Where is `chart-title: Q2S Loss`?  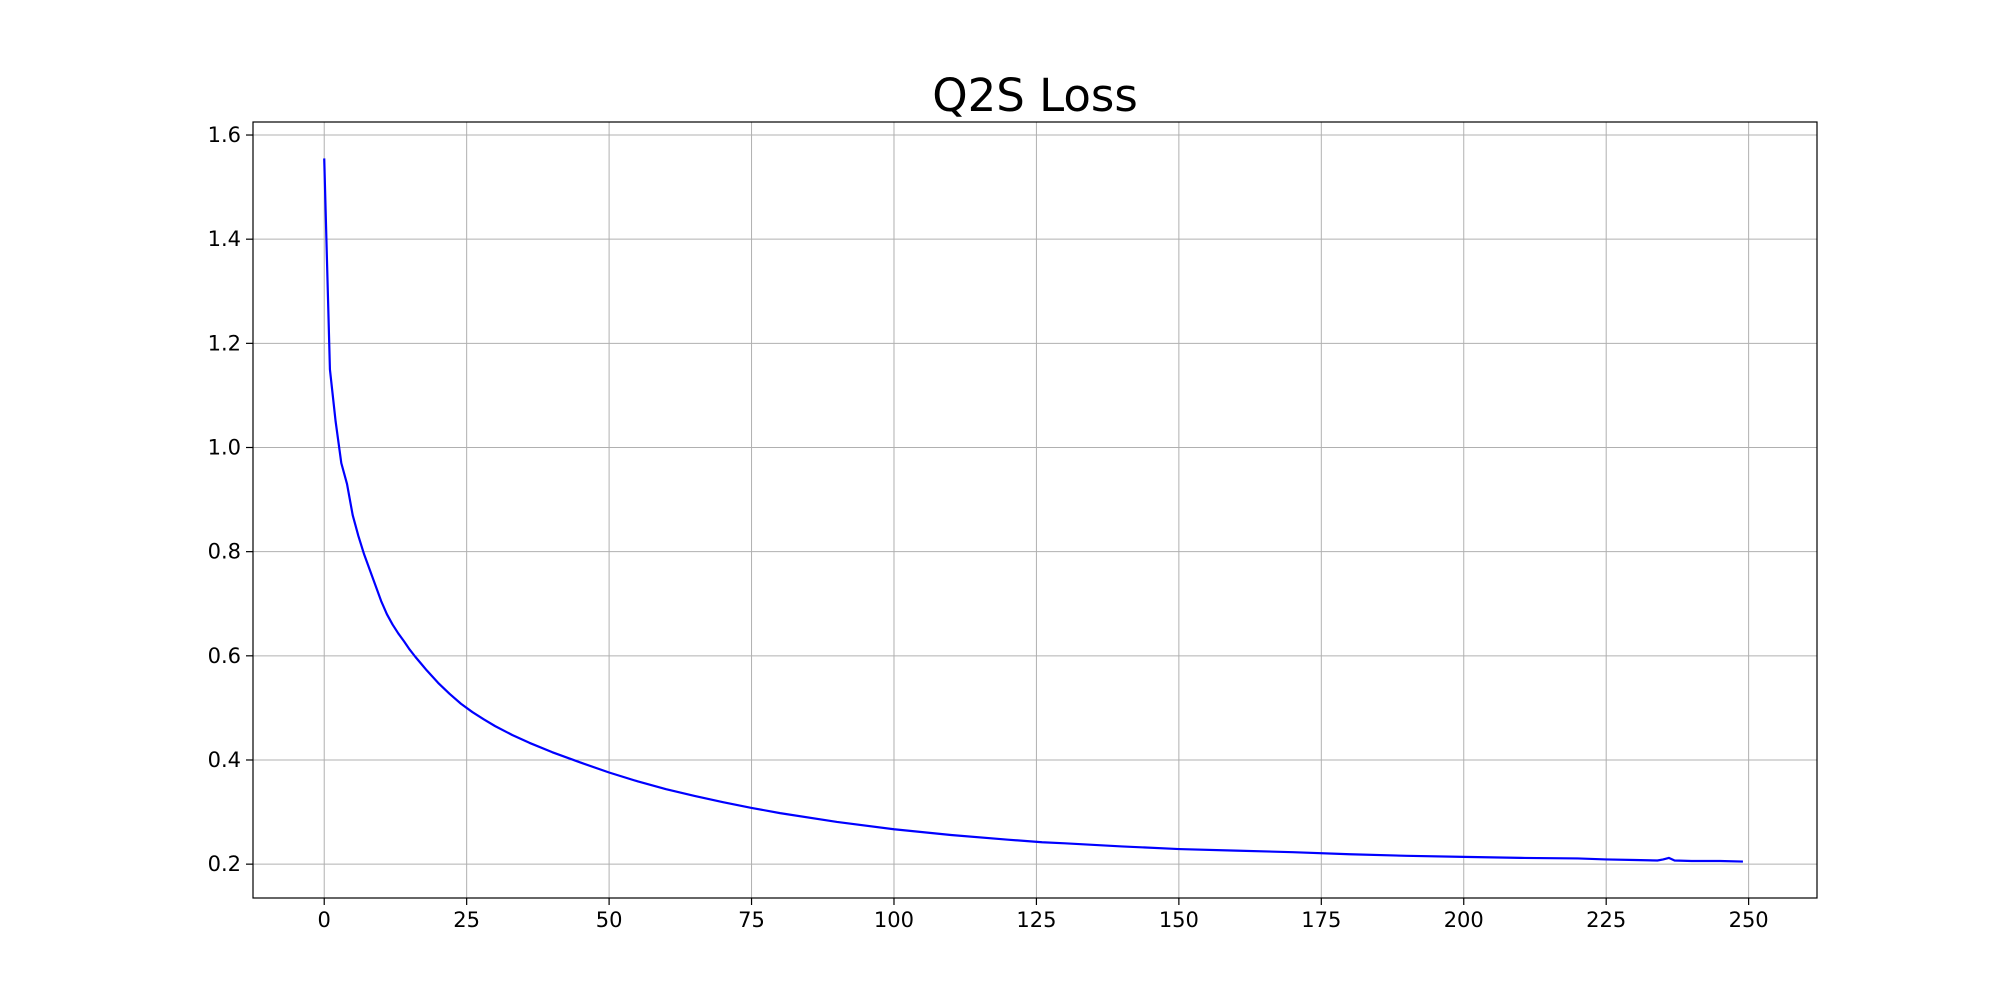
chart-title: Q2S Loss is located at coordinates (1035, 95).